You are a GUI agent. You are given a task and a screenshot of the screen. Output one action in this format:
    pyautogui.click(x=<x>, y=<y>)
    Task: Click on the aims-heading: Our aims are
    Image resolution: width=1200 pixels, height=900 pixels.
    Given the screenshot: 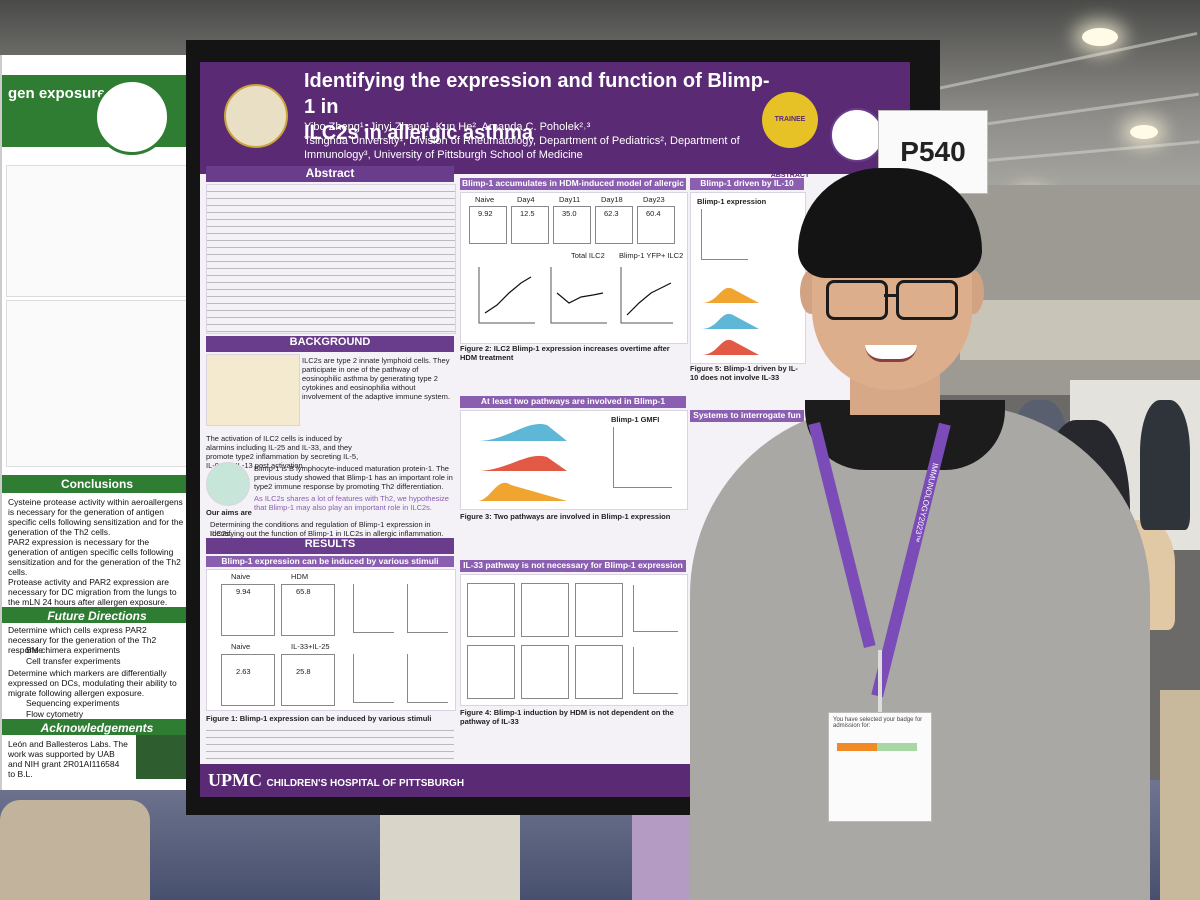 What is the action you would take?
    pyautogui.click(x=229, y=512)
    